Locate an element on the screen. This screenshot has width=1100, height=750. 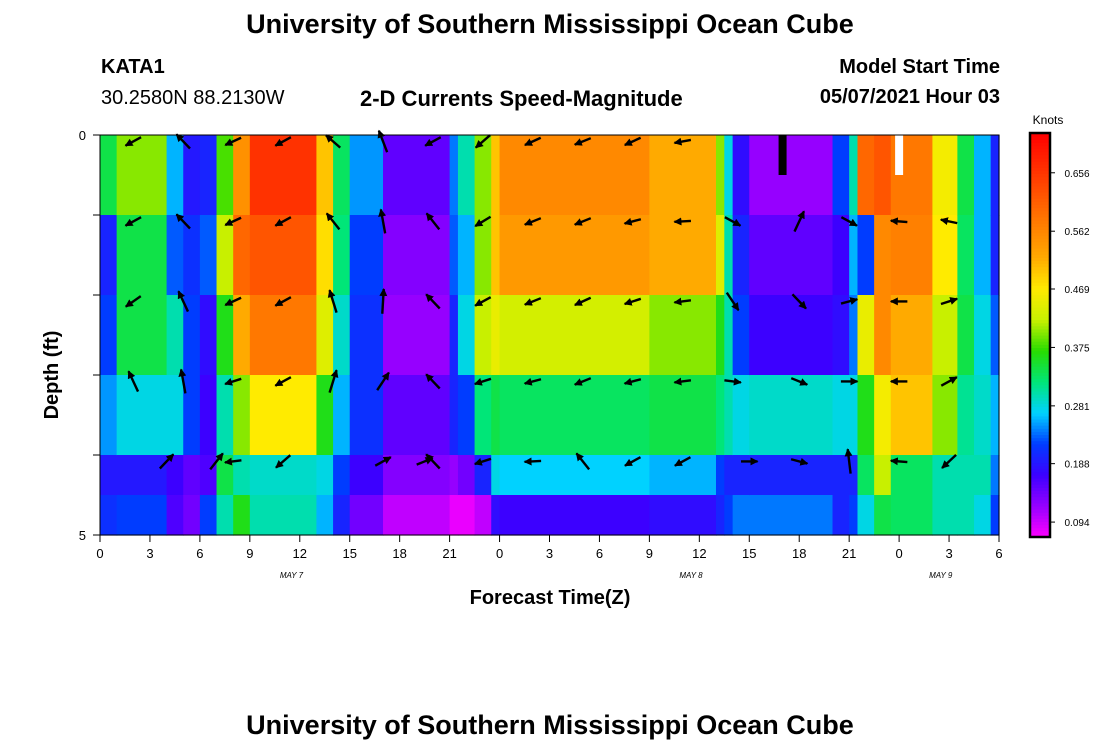
missing-data-marker is located at coordinates (899, 155).